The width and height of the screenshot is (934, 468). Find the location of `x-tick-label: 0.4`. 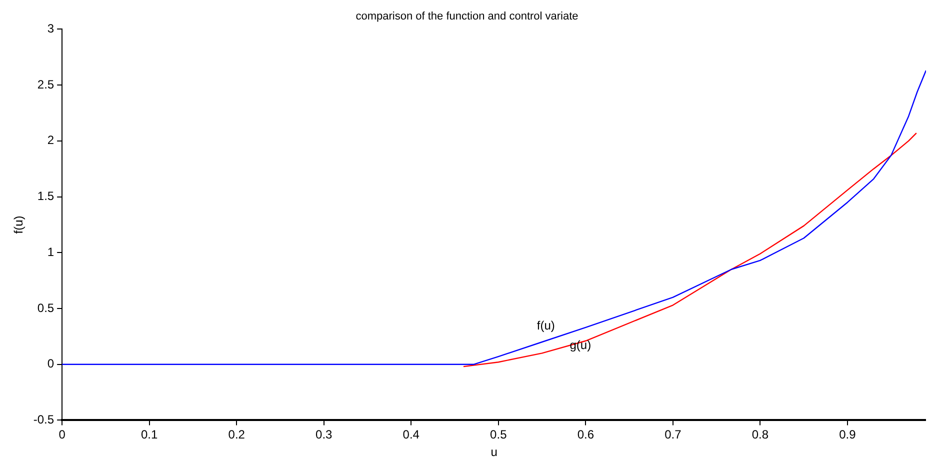

x-tick-label: 0.4 is located at coordinates (411, 435).